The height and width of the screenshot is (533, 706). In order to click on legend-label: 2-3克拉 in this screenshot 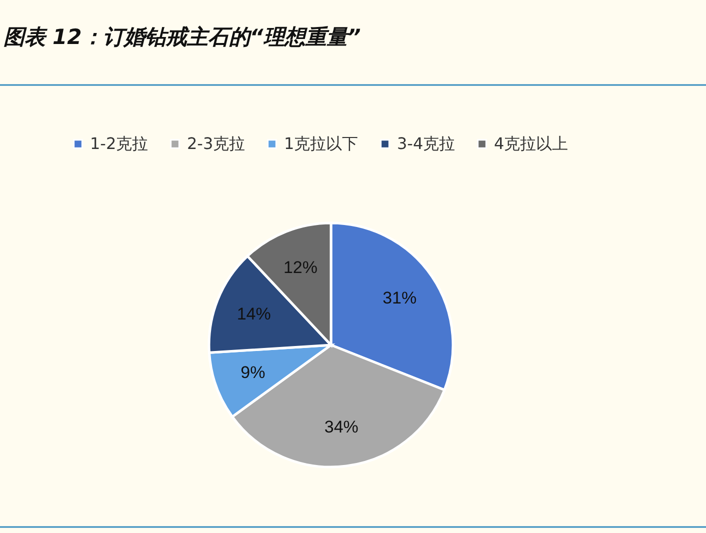, I will do `click(216, 143)`.